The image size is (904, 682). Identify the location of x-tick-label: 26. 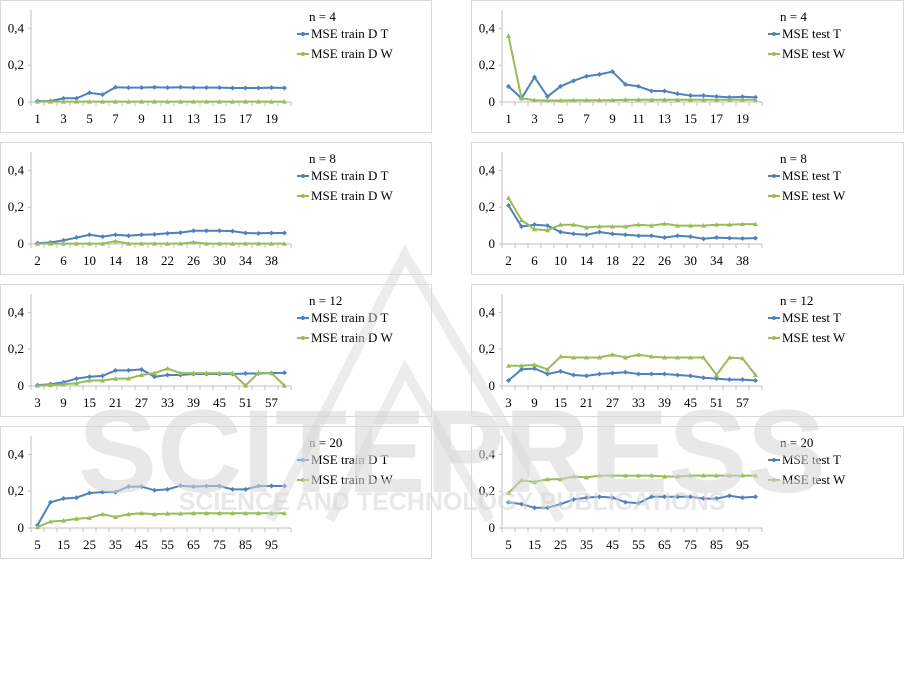
(665, 260).